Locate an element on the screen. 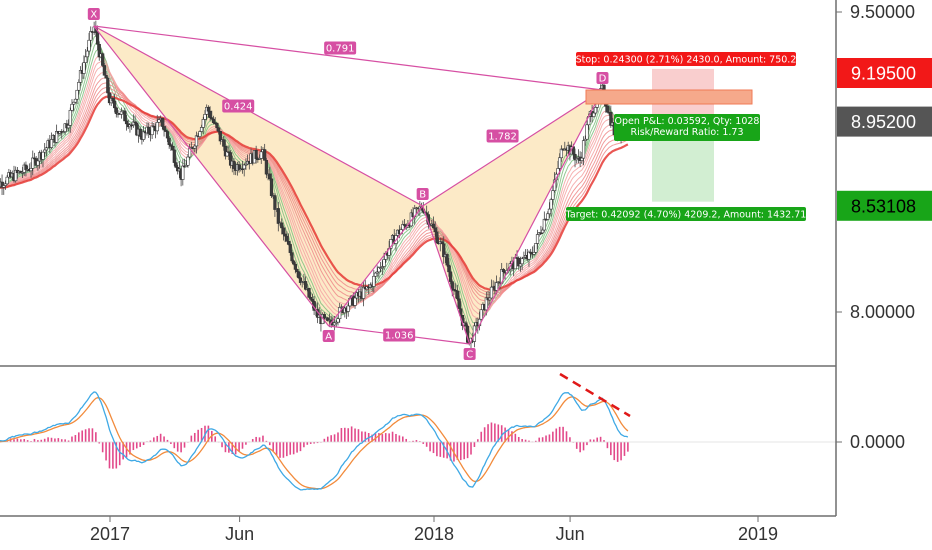  price-tag-label: 8.95200 is located at coordinates (883, 122).